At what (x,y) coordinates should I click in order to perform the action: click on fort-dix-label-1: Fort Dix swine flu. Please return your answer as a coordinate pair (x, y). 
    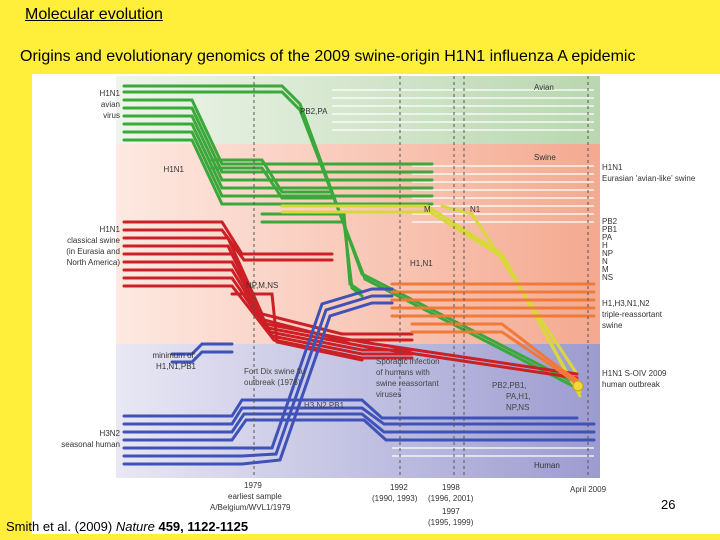
    Looking at the image, I should click on (274, 371).